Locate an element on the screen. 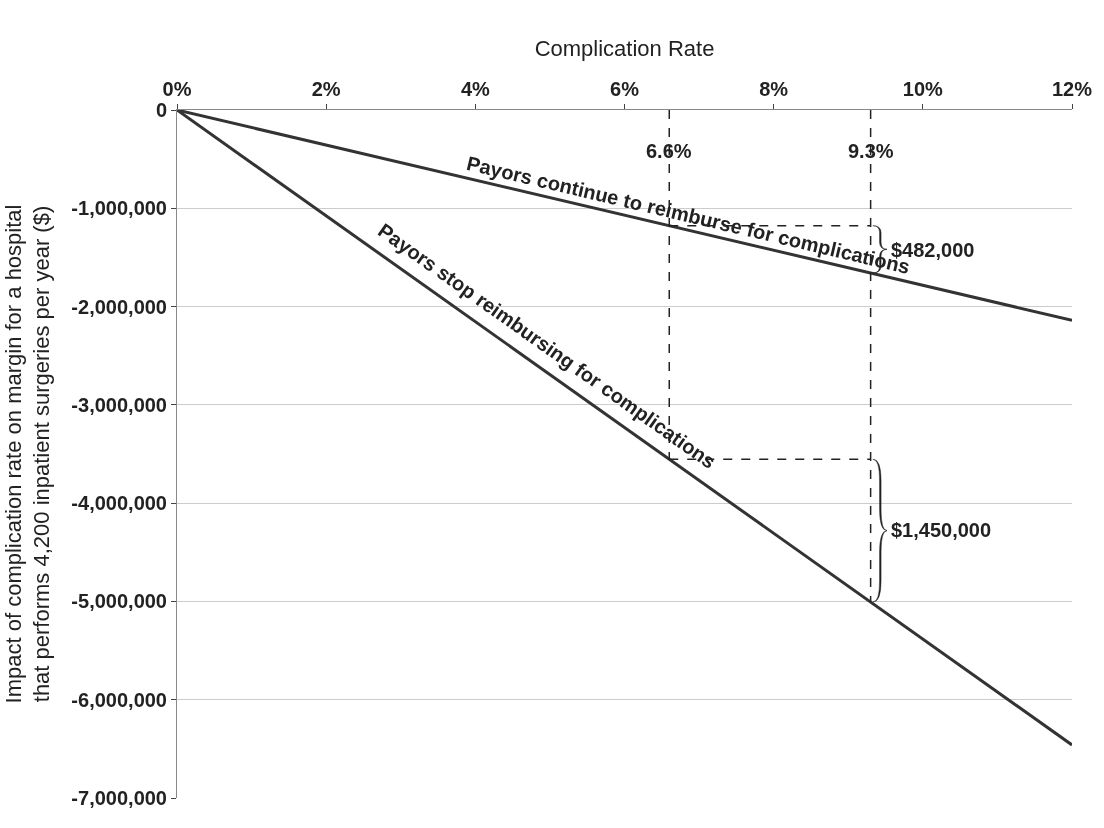  y-tick-label: -7,000,000 is located at coordinates (119, 798).